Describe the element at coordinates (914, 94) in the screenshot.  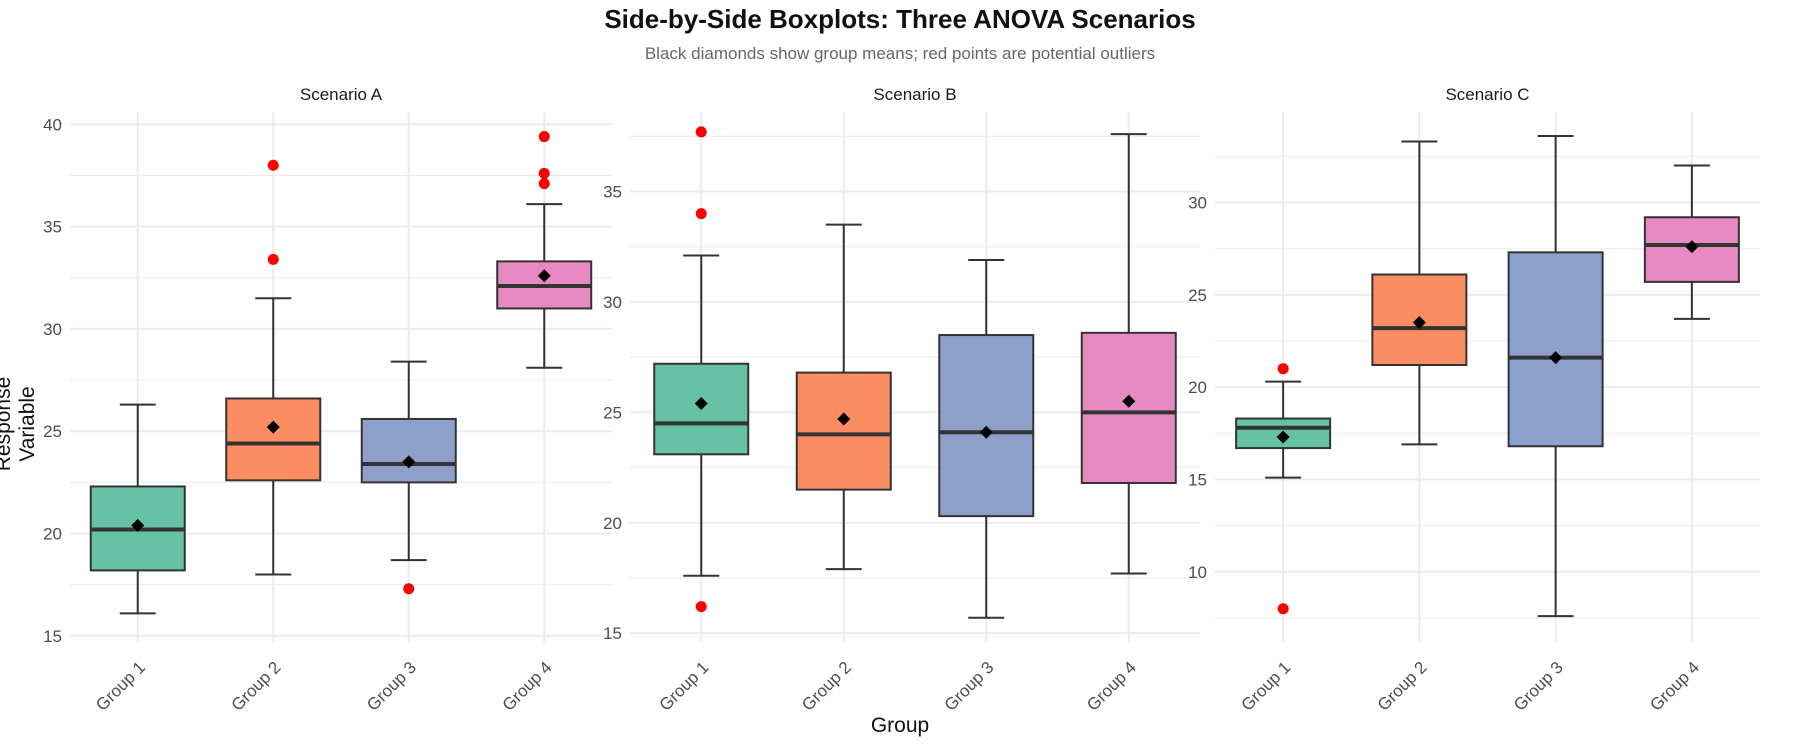
I see `panel-strip-label: Scenario B` at that location.